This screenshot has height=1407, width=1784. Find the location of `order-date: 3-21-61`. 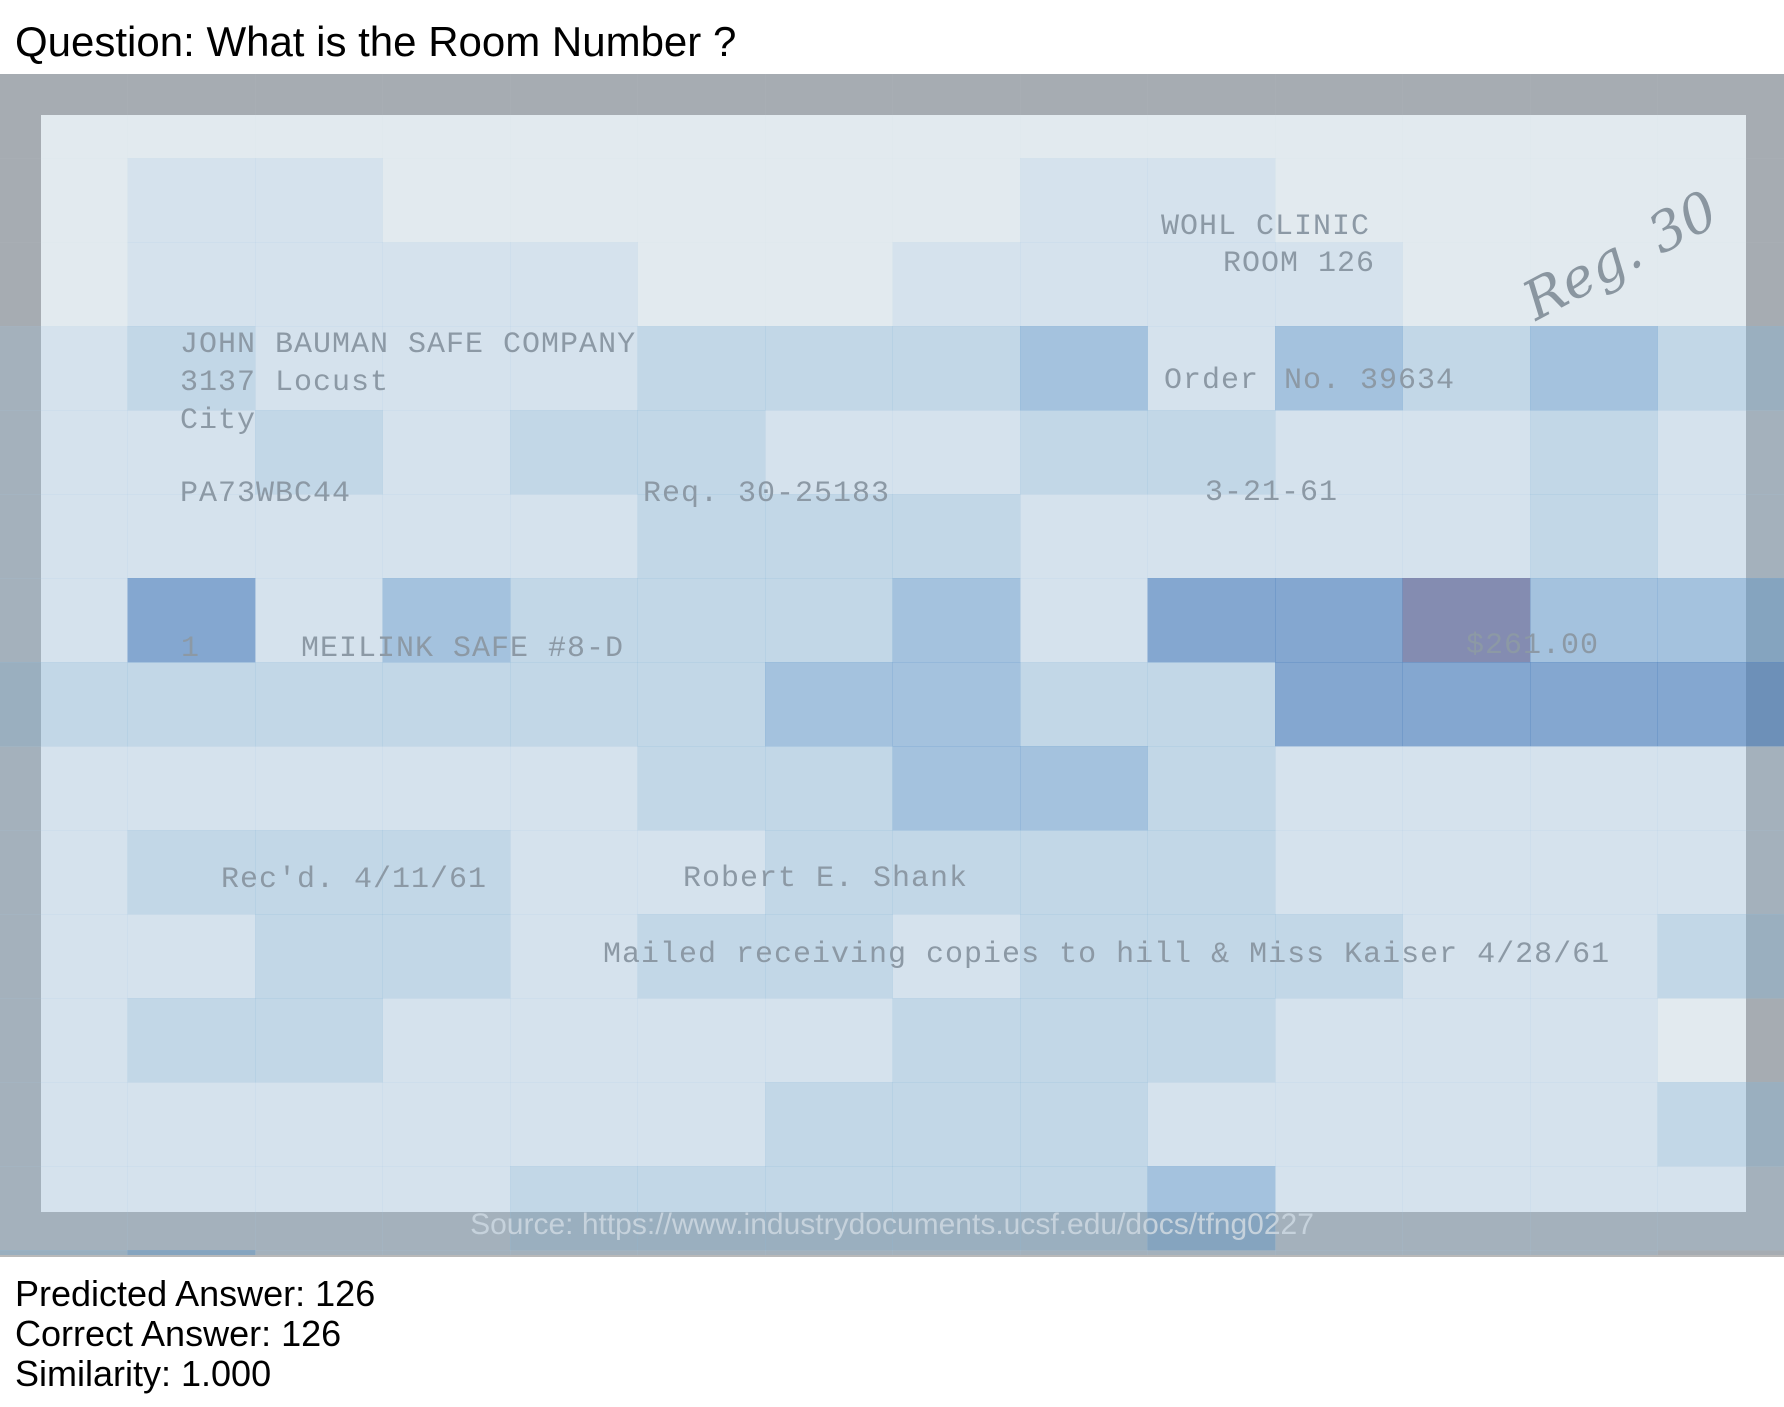

order-date: 3-21-61 is located at coordinates (1272, 493).